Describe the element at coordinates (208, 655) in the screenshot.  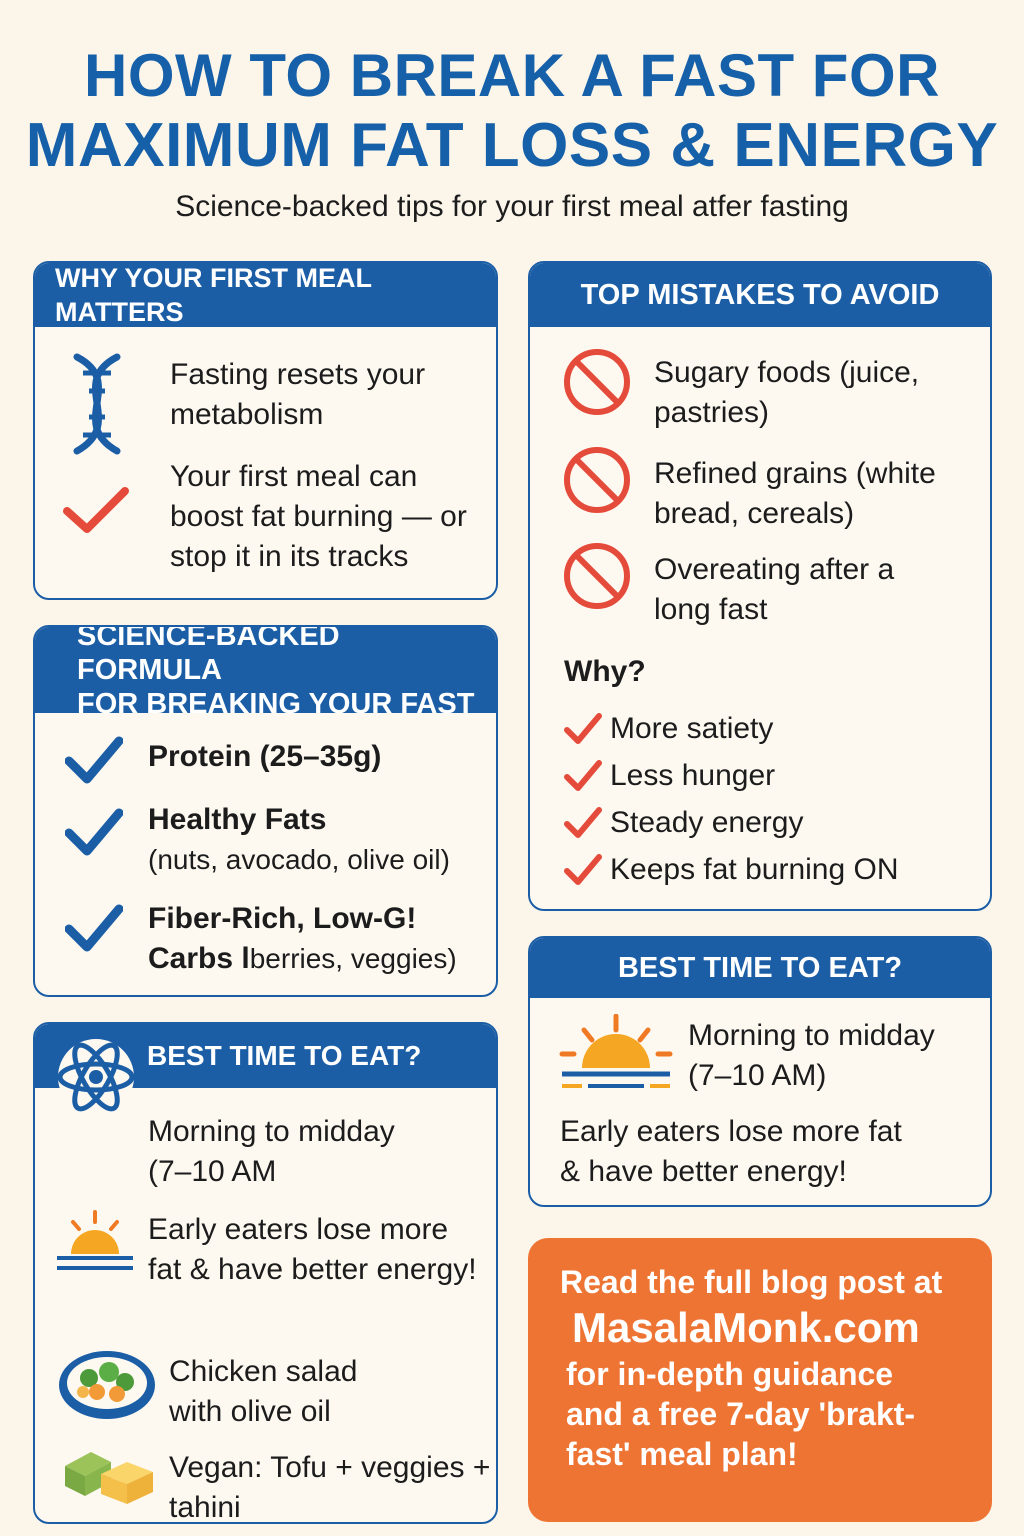
I see `formula-heading-line1: SCIENCE-BACKED FORMULA` at that location.